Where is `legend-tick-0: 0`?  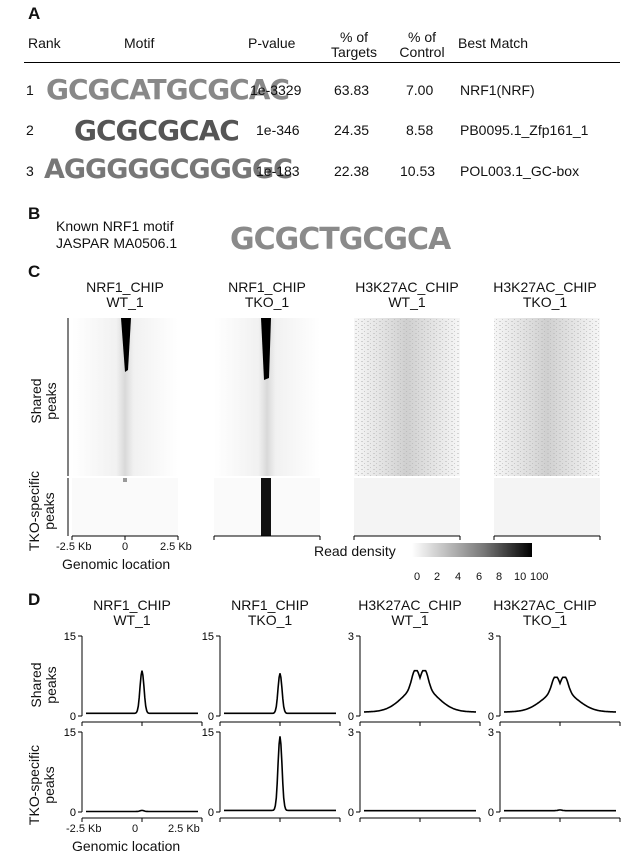
legend-tick-0: 0 is located at coordinates (417, 577).